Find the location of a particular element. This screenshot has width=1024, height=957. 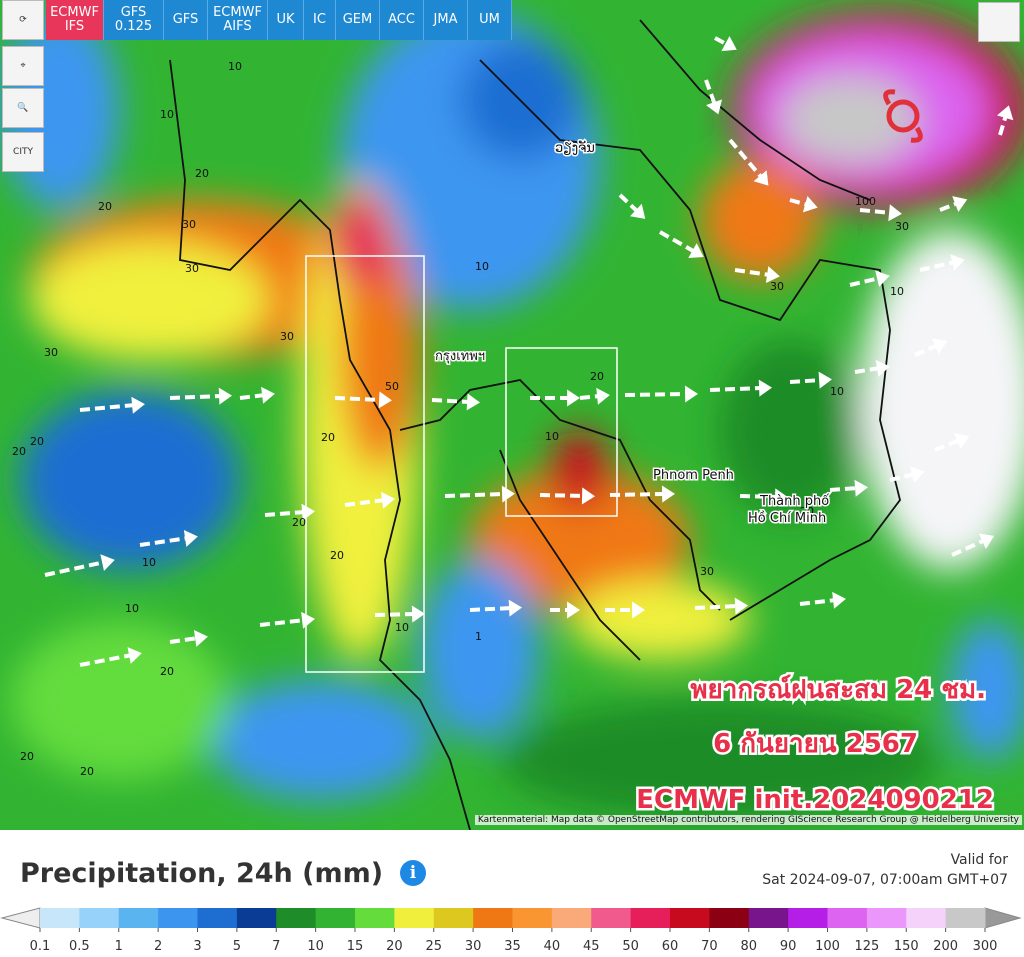

zoom-button: 🔍 is located at coordinates (23, 108).